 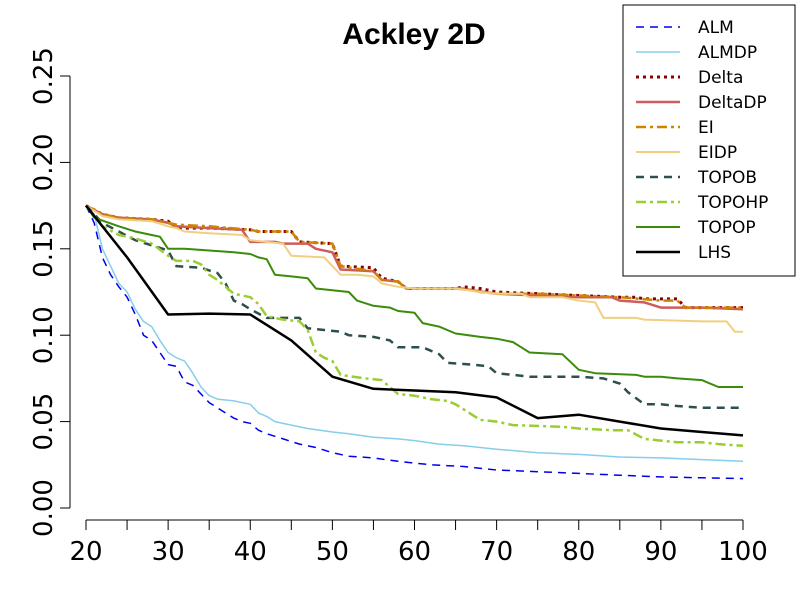 What do you see at coordinates (716, 28) in the screenshot?
I see `legend-label-alm: ALM` at bounding box center [716, 28].